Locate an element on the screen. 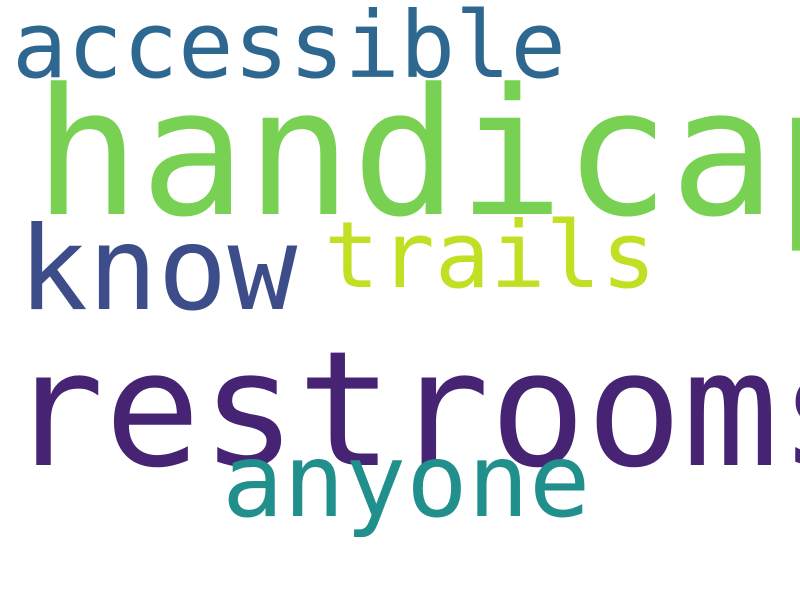 The height and width of the screenshot is (600, 800). word-anyone: anyone is located at coordinates (406, 481).